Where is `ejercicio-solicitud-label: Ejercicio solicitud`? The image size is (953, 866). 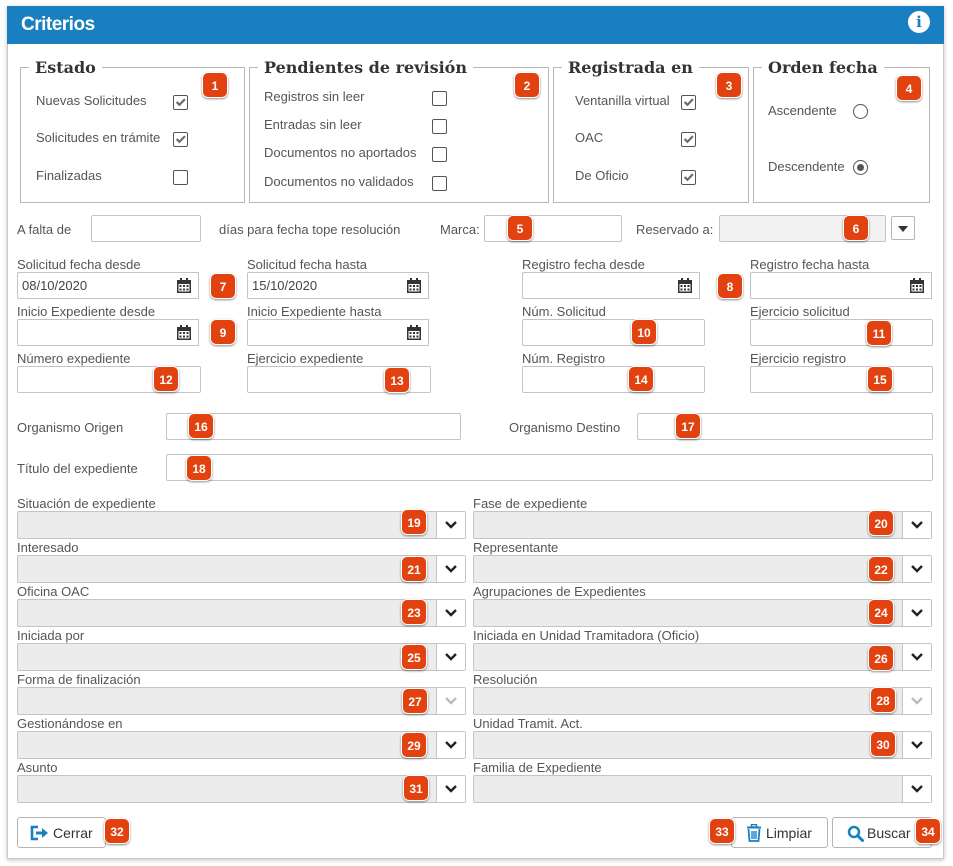
ejercicio-solicitud-label: Ejercicio solicitud is located at coordinates (800, 311).